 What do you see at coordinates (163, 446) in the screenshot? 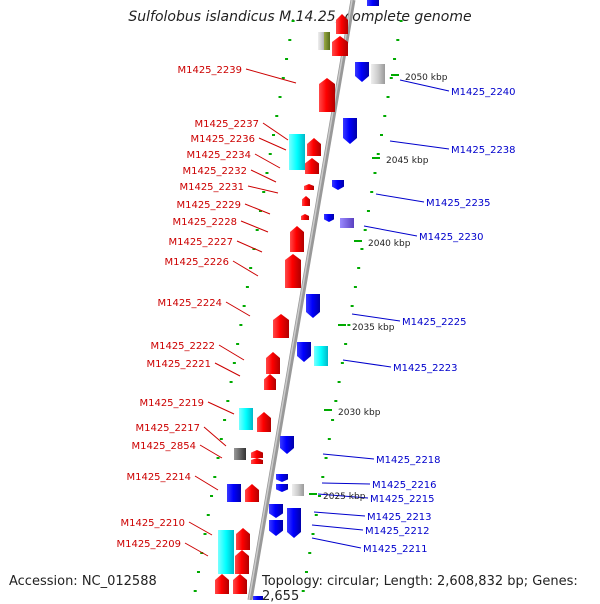
I see `gene-label-forward: M1425_2854` at bounding box center [163, 446].